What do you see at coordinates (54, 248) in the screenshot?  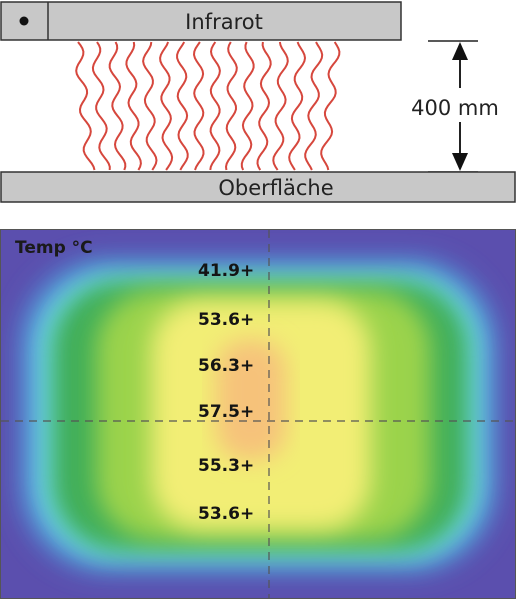 I see `temp-legend-label: Temp °C` at bounding box center [54, 248].